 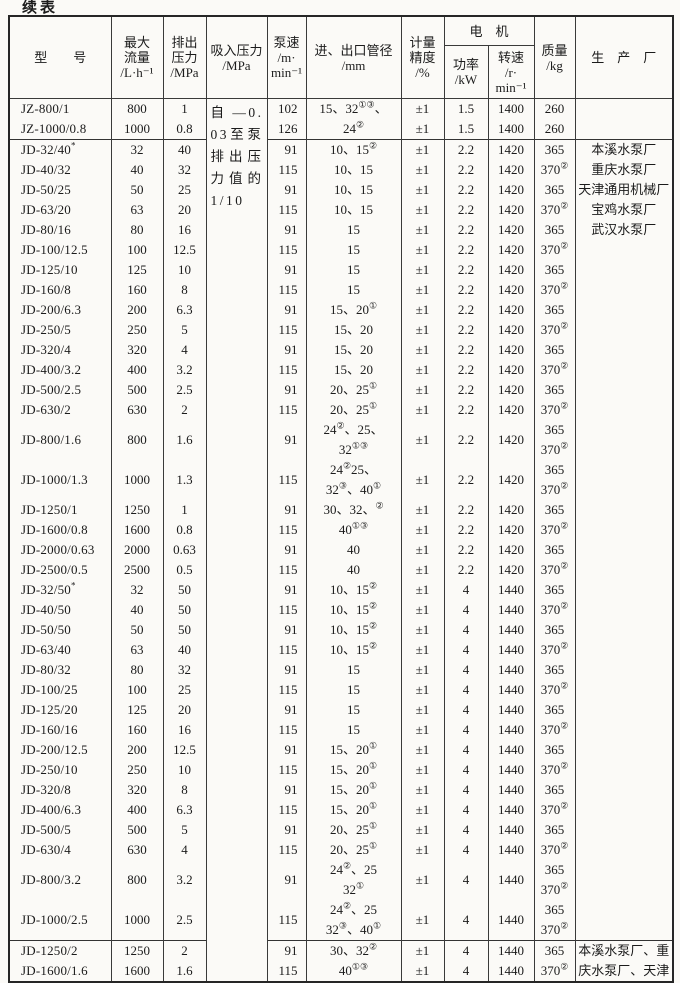 I want to click on cell-max-flow: 320, so click(x=137, y=350).